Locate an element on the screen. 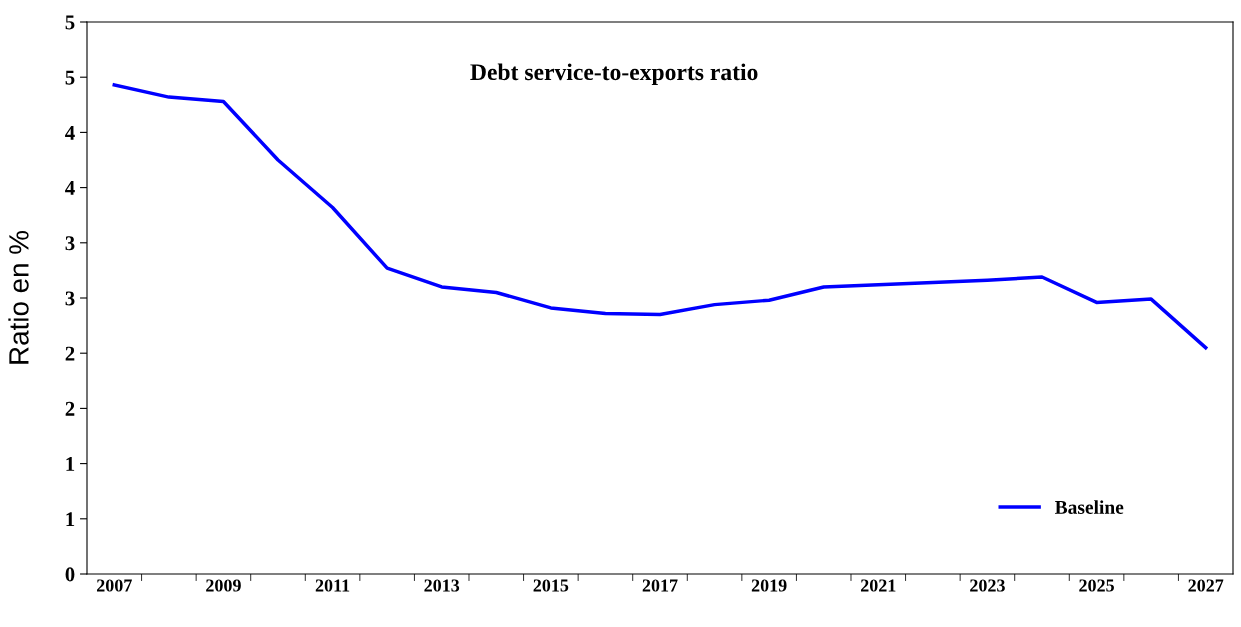  x-tick-label: 2027 is located at coordinates (1206, 585).